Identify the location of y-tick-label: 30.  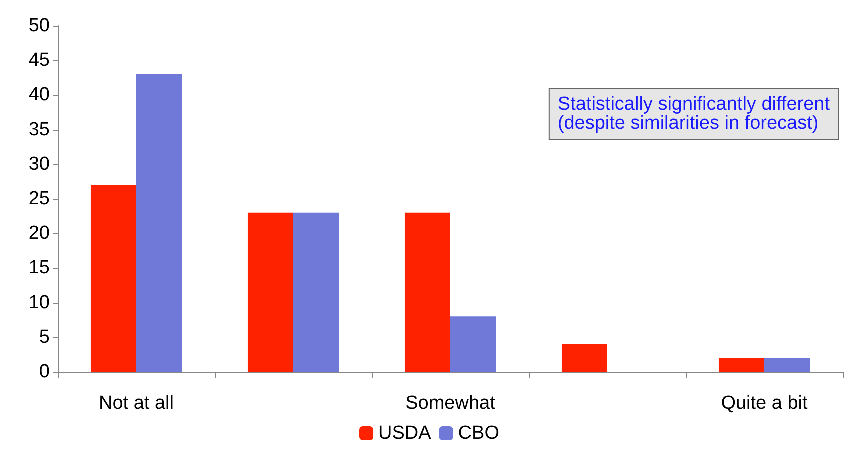
(39, 164).